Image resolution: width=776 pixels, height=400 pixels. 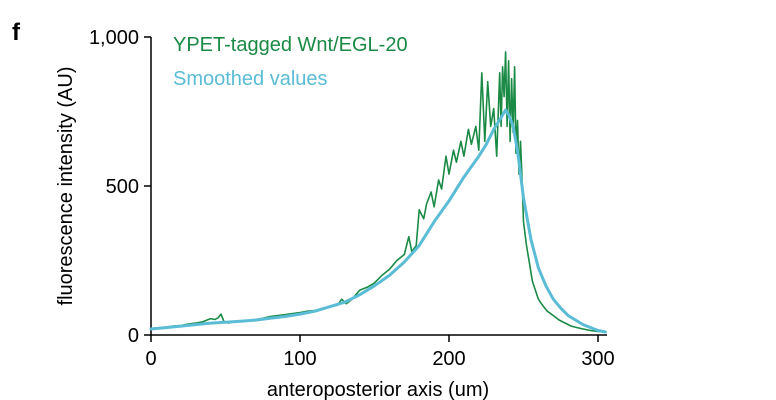 What do you see at coordinates (290, 62) in the screenshot?
I see `legend: YPET-tagged Wnt/EGL-20 Smoothed values` at bounding box center [290, 62].